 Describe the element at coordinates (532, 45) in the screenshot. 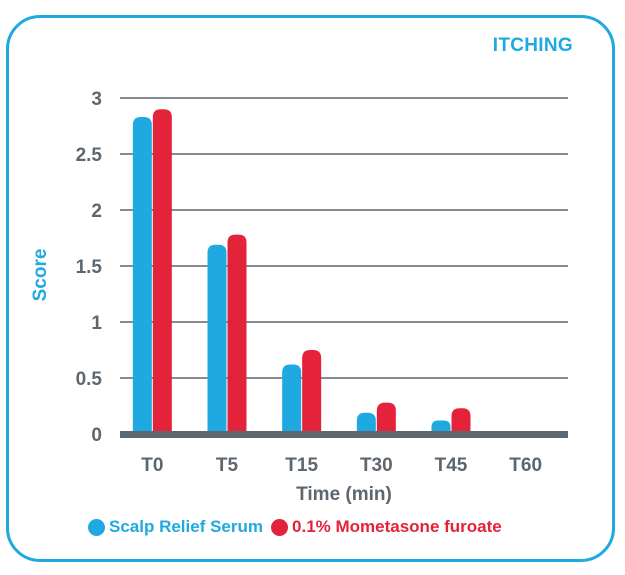

I see `chart-title: ITCHING` at that location.